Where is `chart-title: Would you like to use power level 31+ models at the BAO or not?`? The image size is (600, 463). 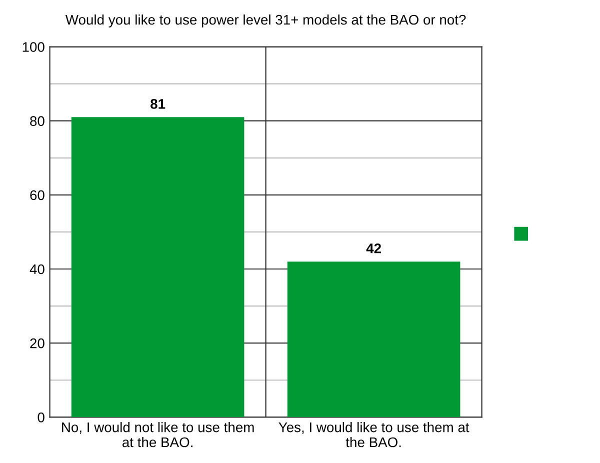 chart-title: Would you like to use power level 31+ models at the BAO or not? is located at coordinates (265, 21).